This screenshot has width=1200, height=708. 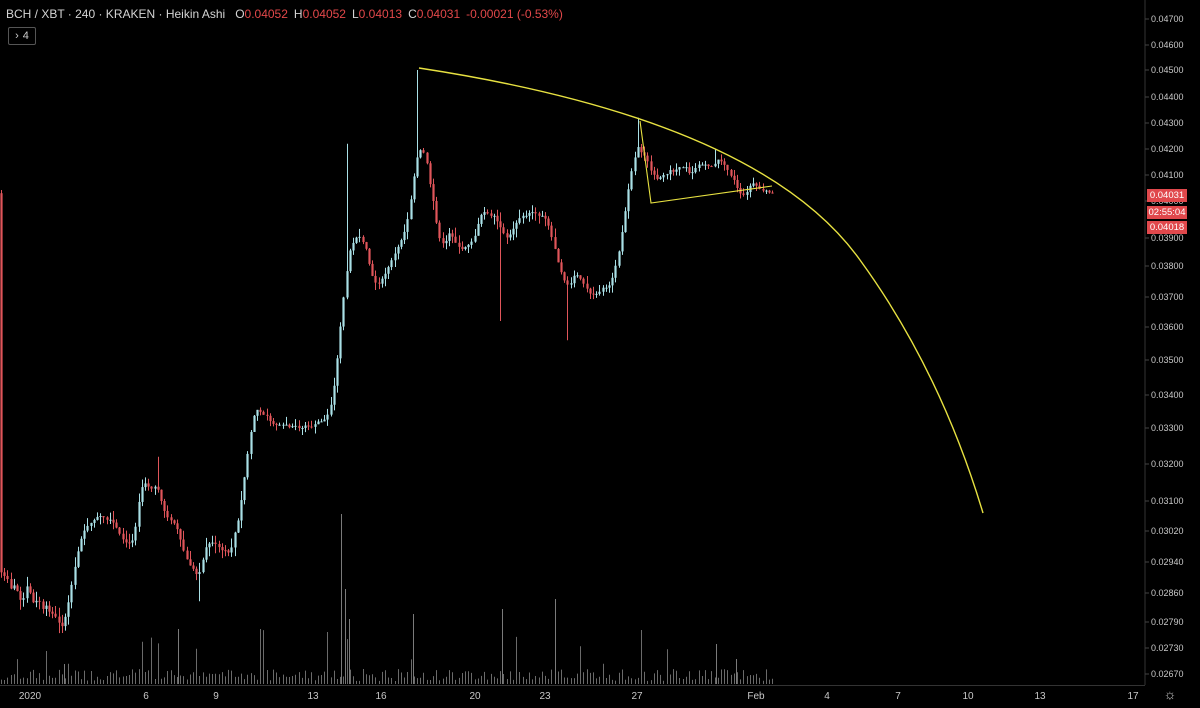 What do you see at coordinates (1167, 19) in the screenshot?
I see `price-tick-label: 0.04700` at bounding box center [1167, 19].